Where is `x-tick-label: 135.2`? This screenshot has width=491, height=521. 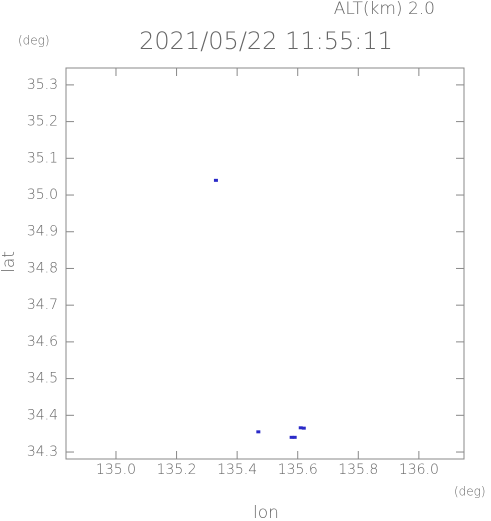 x-tick-label: 135.2 is located at coordinates (177, 470).